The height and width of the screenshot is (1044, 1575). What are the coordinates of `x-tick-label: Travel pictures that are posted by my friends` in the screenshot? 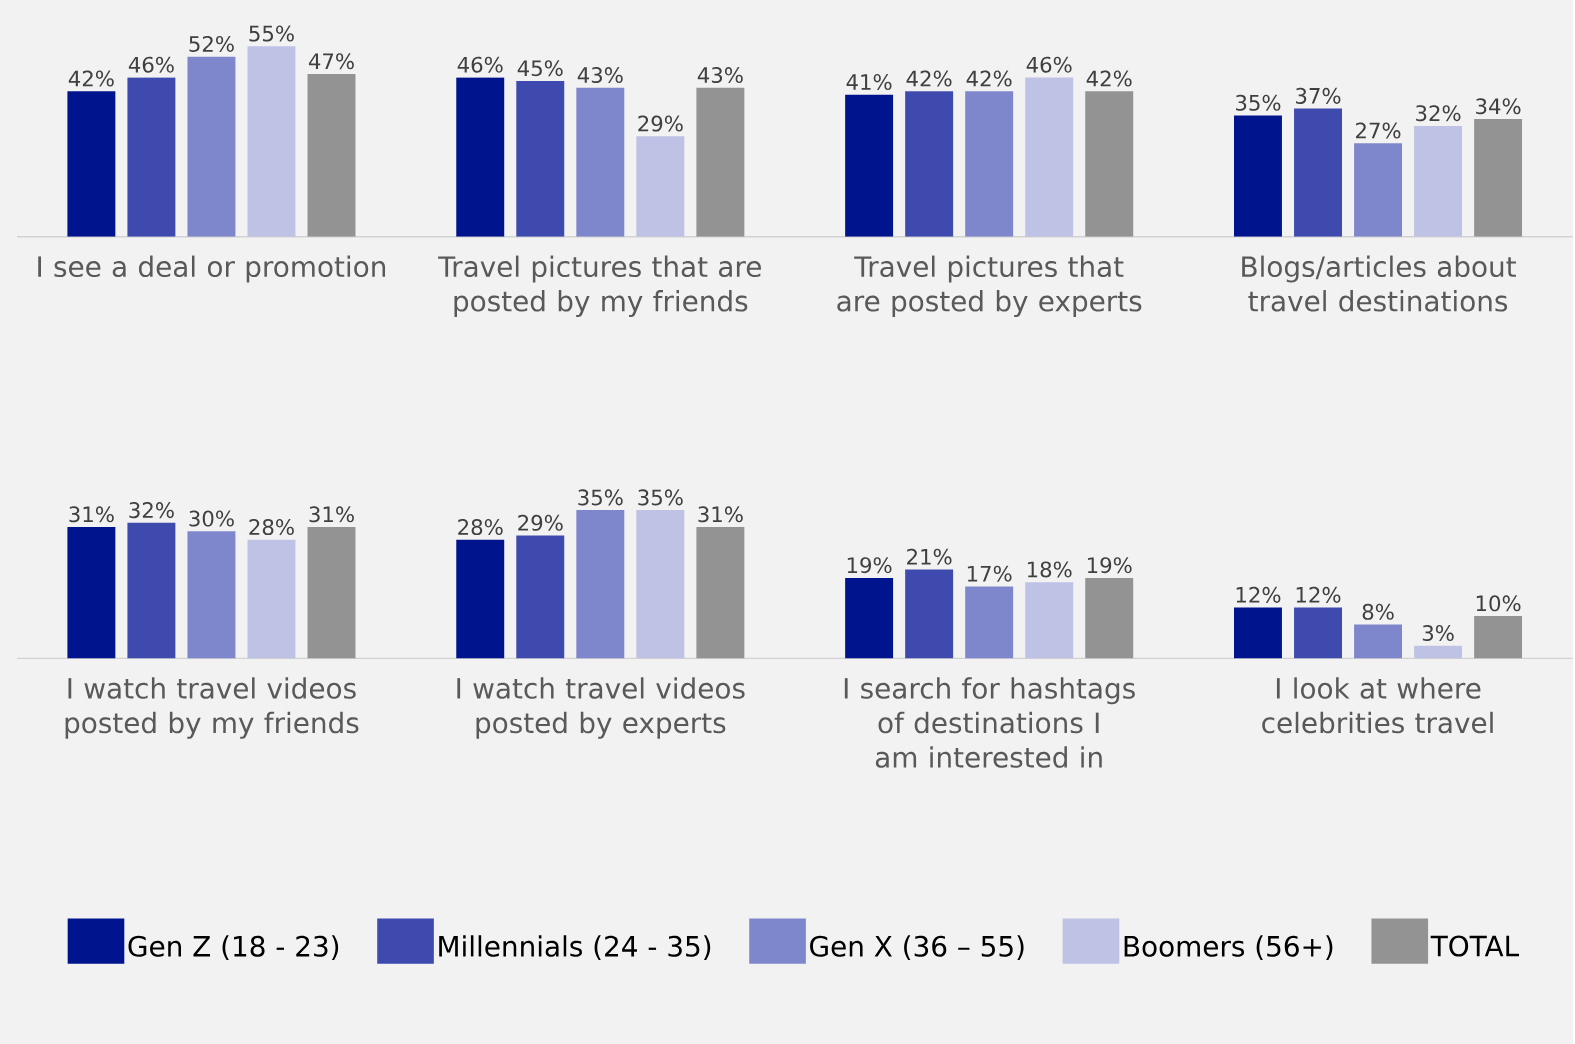 It's located at (599, 286).